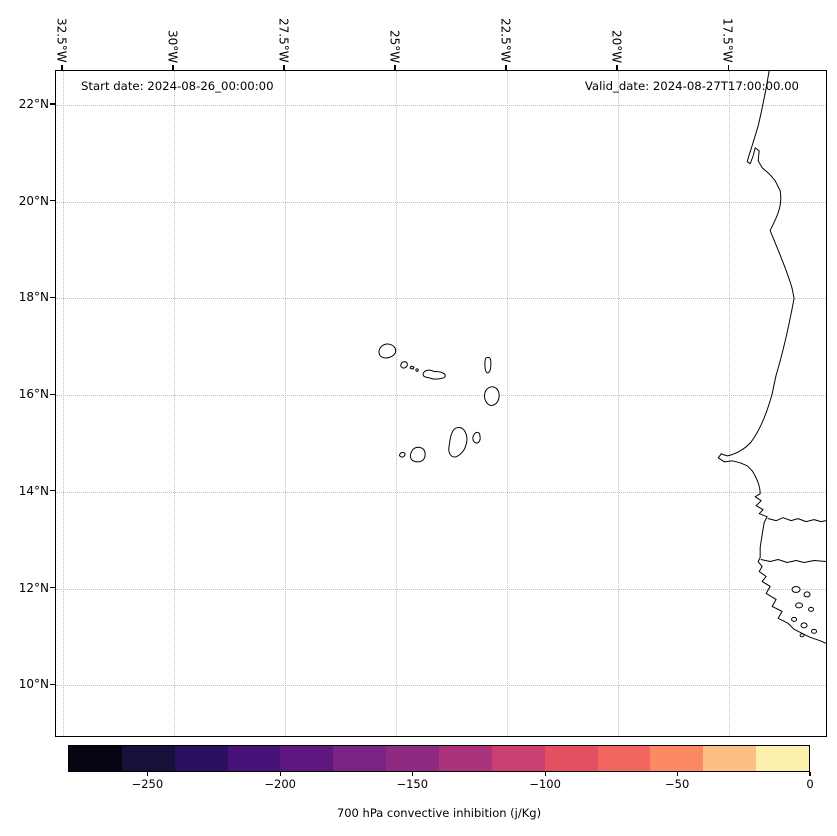  What do you see at coordinates (677, 784) in the screenshot?
I see `colorbar-tick-label: −50` at bounding box center [677, 784].